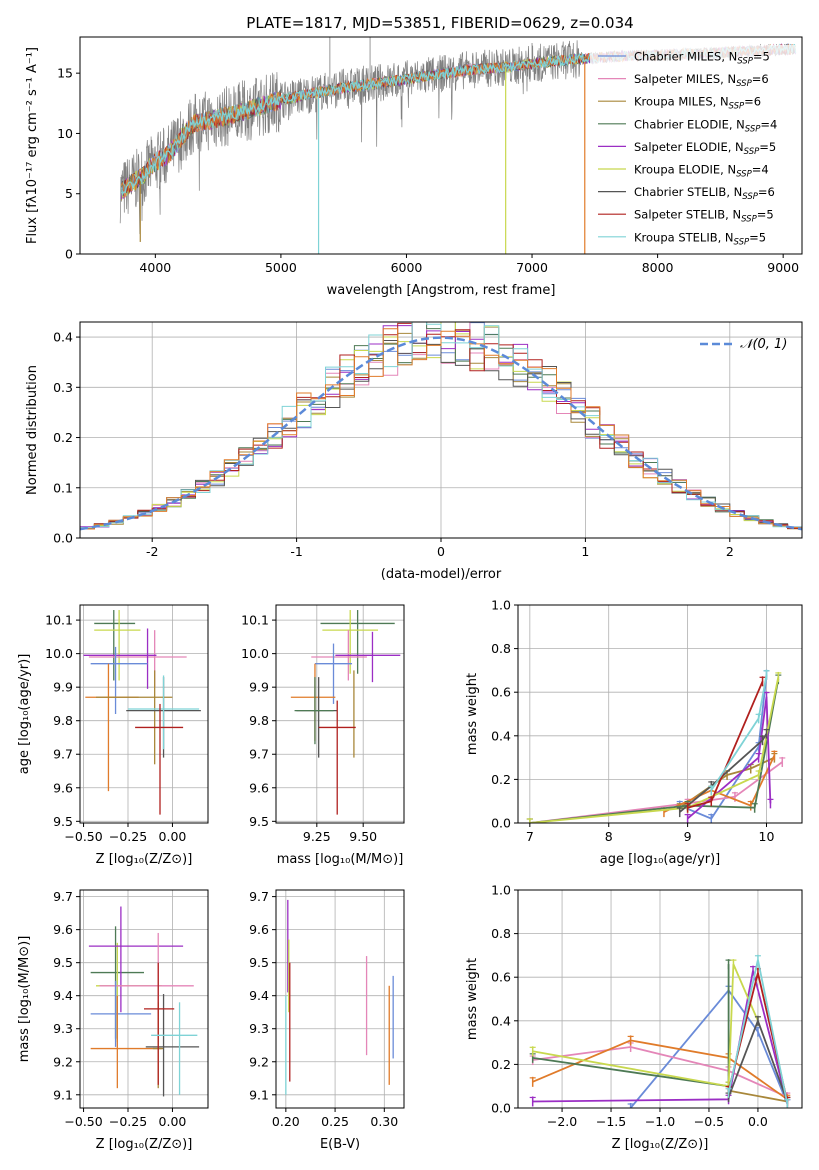  Describe the element at coordinates (24, 714) in the screenshot. I see `y-axis-label: age [log₁₀(age/yr)]` at that location.